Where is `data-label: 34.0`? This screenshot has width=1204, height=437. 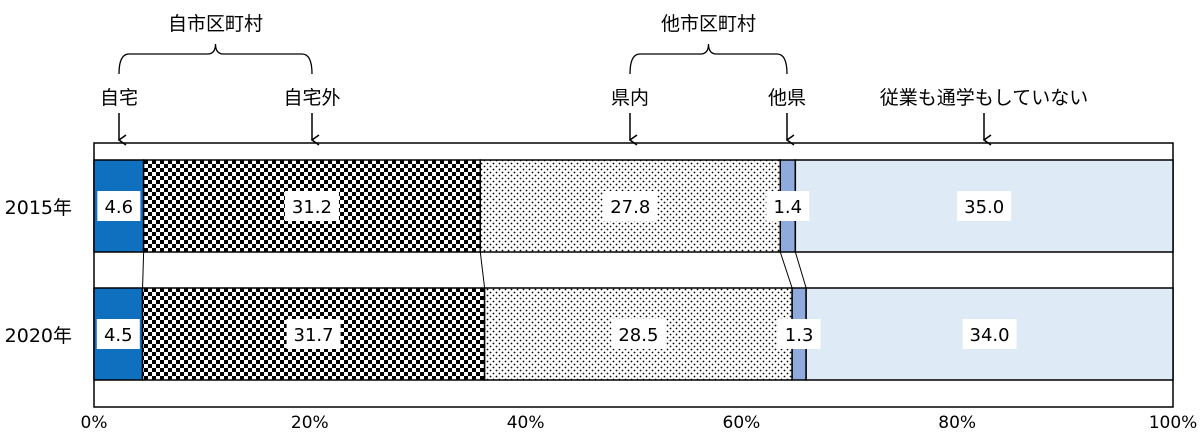 data-label: 34.0 is located at coordinates (989, 334).